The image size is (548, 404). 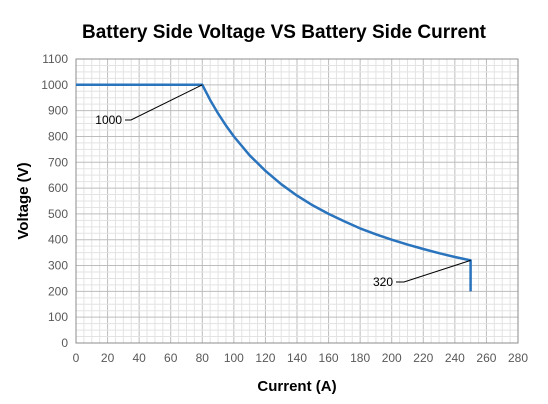 I want to click on y-tick-label: 1000, so click(x=54, y=85).